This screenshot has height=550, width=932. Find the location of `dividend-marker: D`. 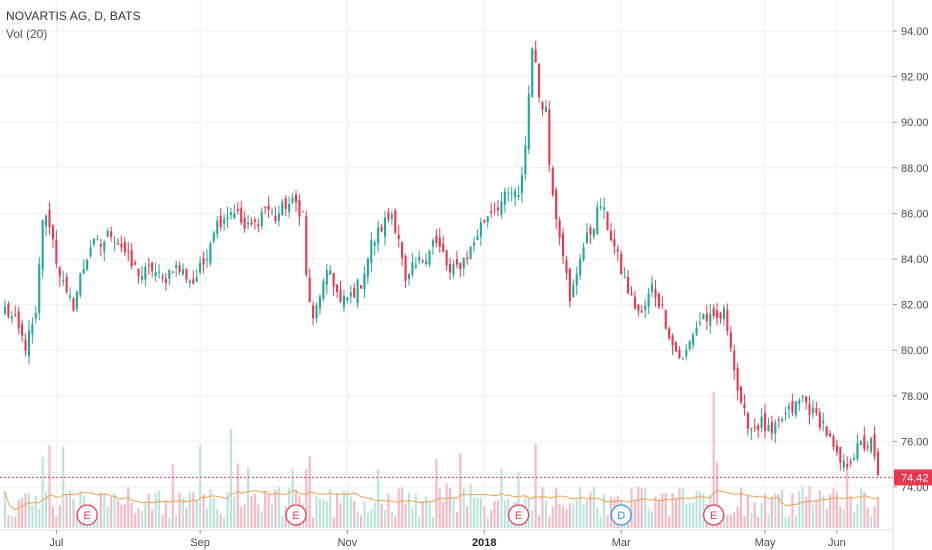

dividend-marker: D is located at coordinates (621, 515).